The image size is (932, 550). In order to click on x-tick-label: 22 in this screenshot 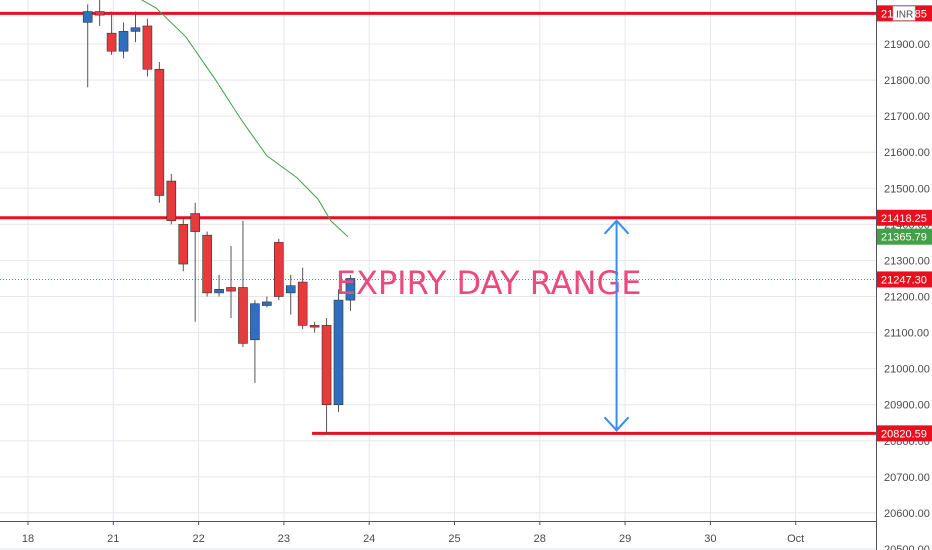, I will do `click(198, 539)`.